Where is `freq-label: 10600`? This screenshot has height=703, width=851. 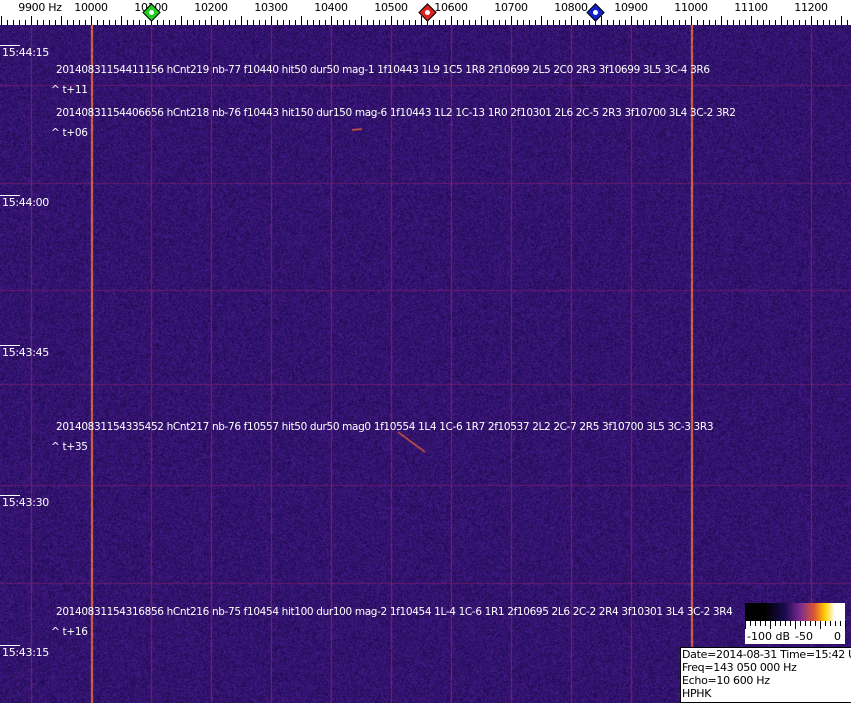 freq-label: 10600 is located at coordinates (451, 7).